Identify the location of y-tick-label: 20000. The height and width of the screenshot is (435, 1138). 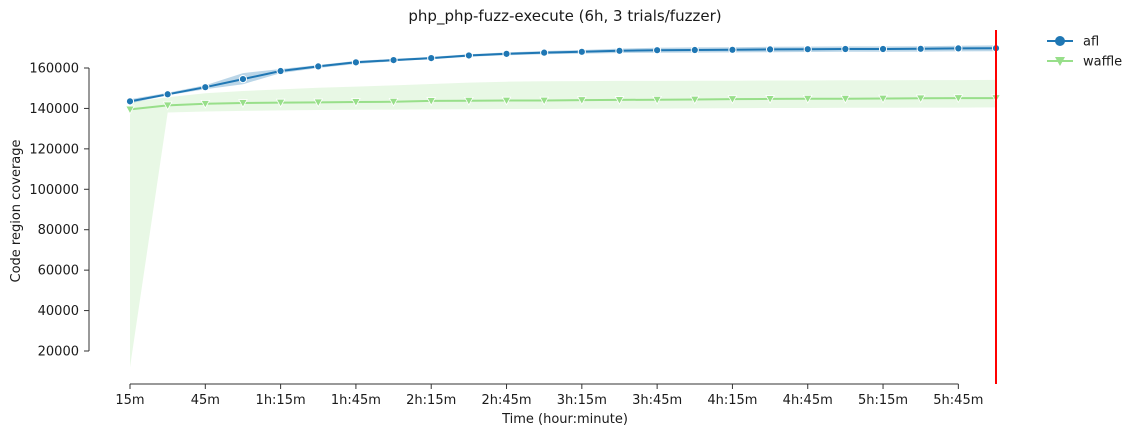
(58, 352).